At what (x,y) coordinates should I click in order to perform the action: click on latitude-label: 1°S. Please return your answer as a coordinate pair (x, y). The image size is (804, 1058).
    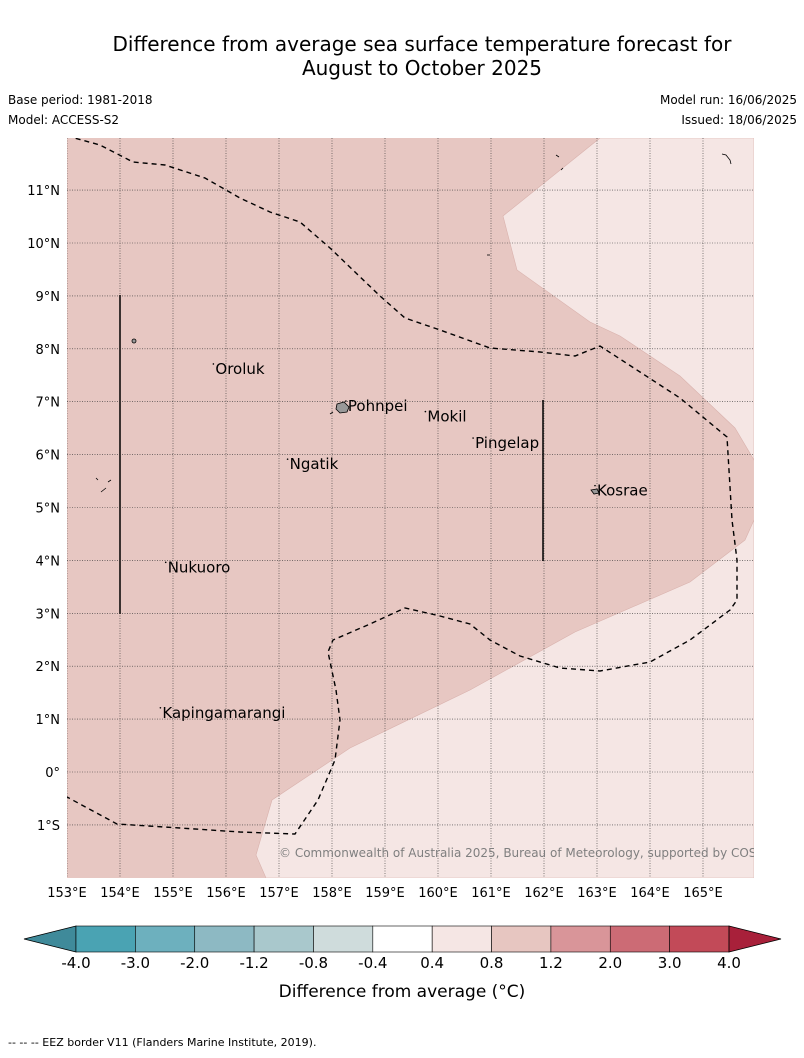
    Looking at the image, I should click on (48, 826).